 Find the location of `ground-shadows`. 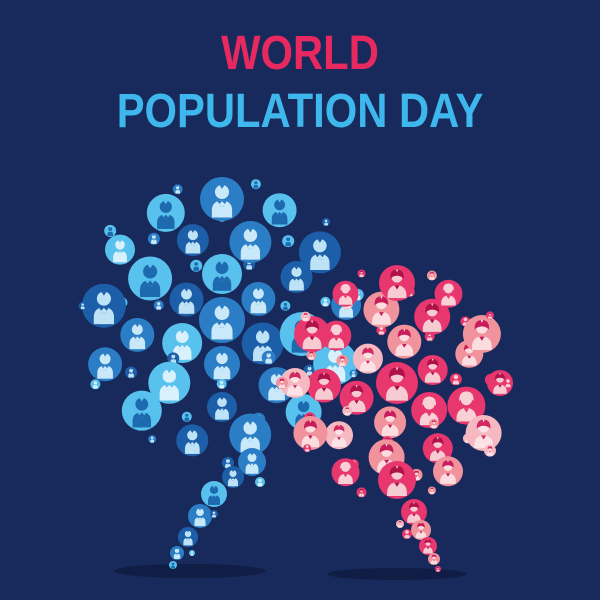

ground-shadows is located at coordinates (290, 572).